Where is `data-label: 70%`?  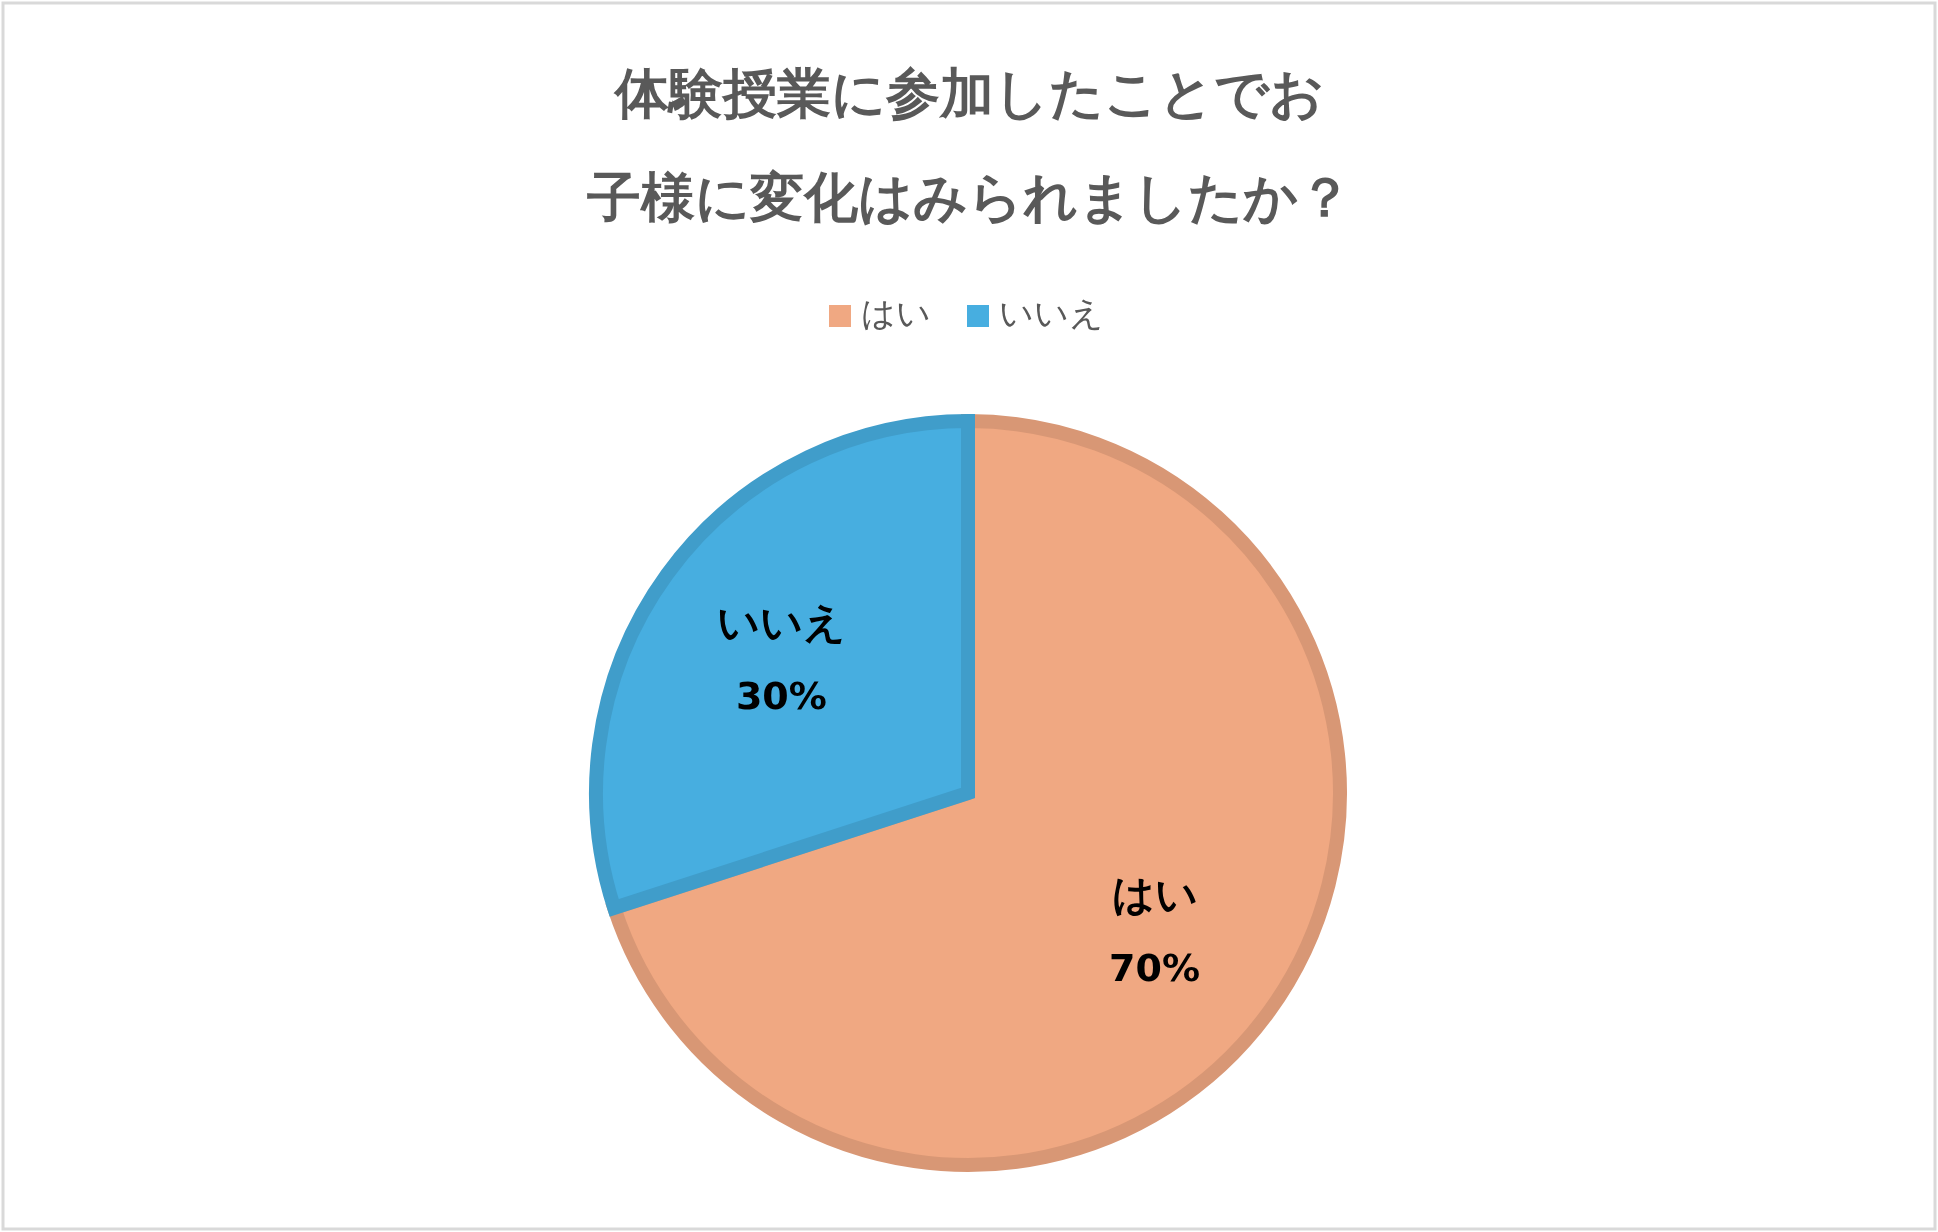 data-label: 70% is located at coordinates (1155, 967).